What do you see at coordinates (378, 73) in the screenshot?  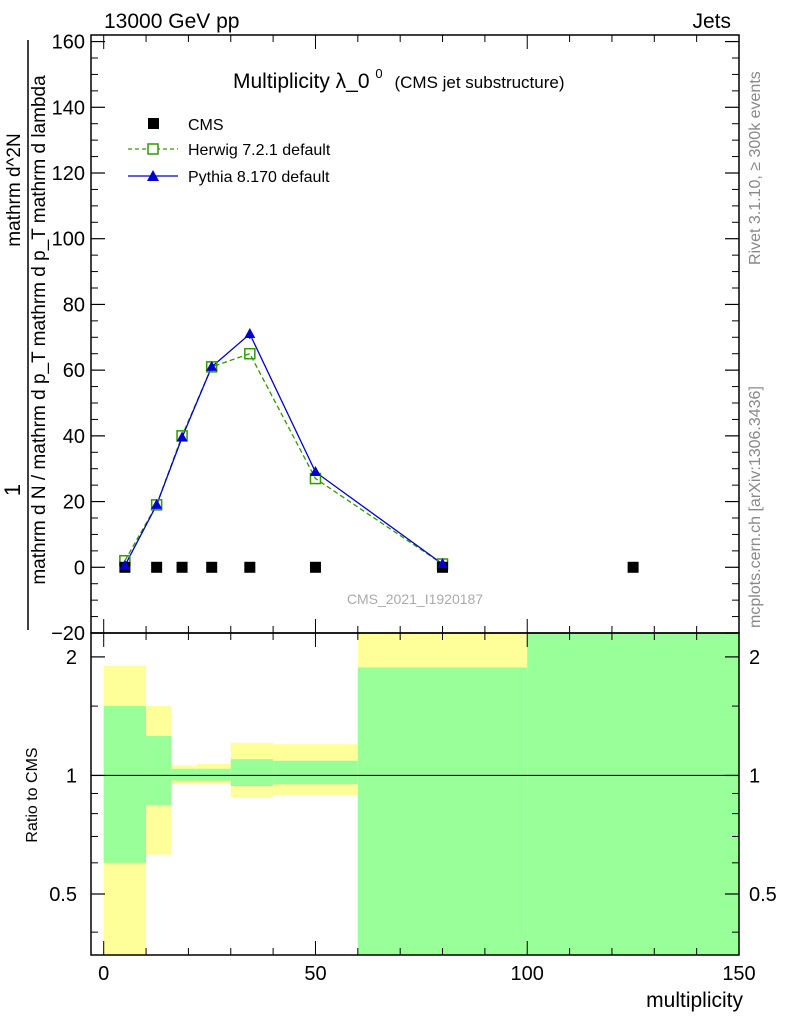 I see `chart-title-superscript: 0` at bounding box center [378, 73].